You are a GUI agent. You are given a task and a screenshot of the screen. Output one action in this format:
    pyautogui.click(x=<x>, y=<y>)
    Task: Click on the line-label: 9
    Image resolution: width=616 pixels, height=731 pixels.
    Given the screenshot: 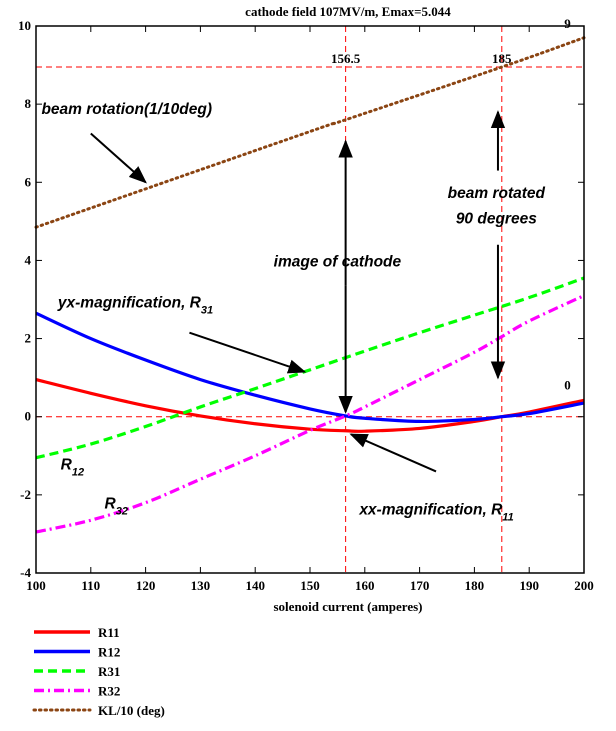 What is the action you would take?
    pyautogui.click(x=567, y=23)
    